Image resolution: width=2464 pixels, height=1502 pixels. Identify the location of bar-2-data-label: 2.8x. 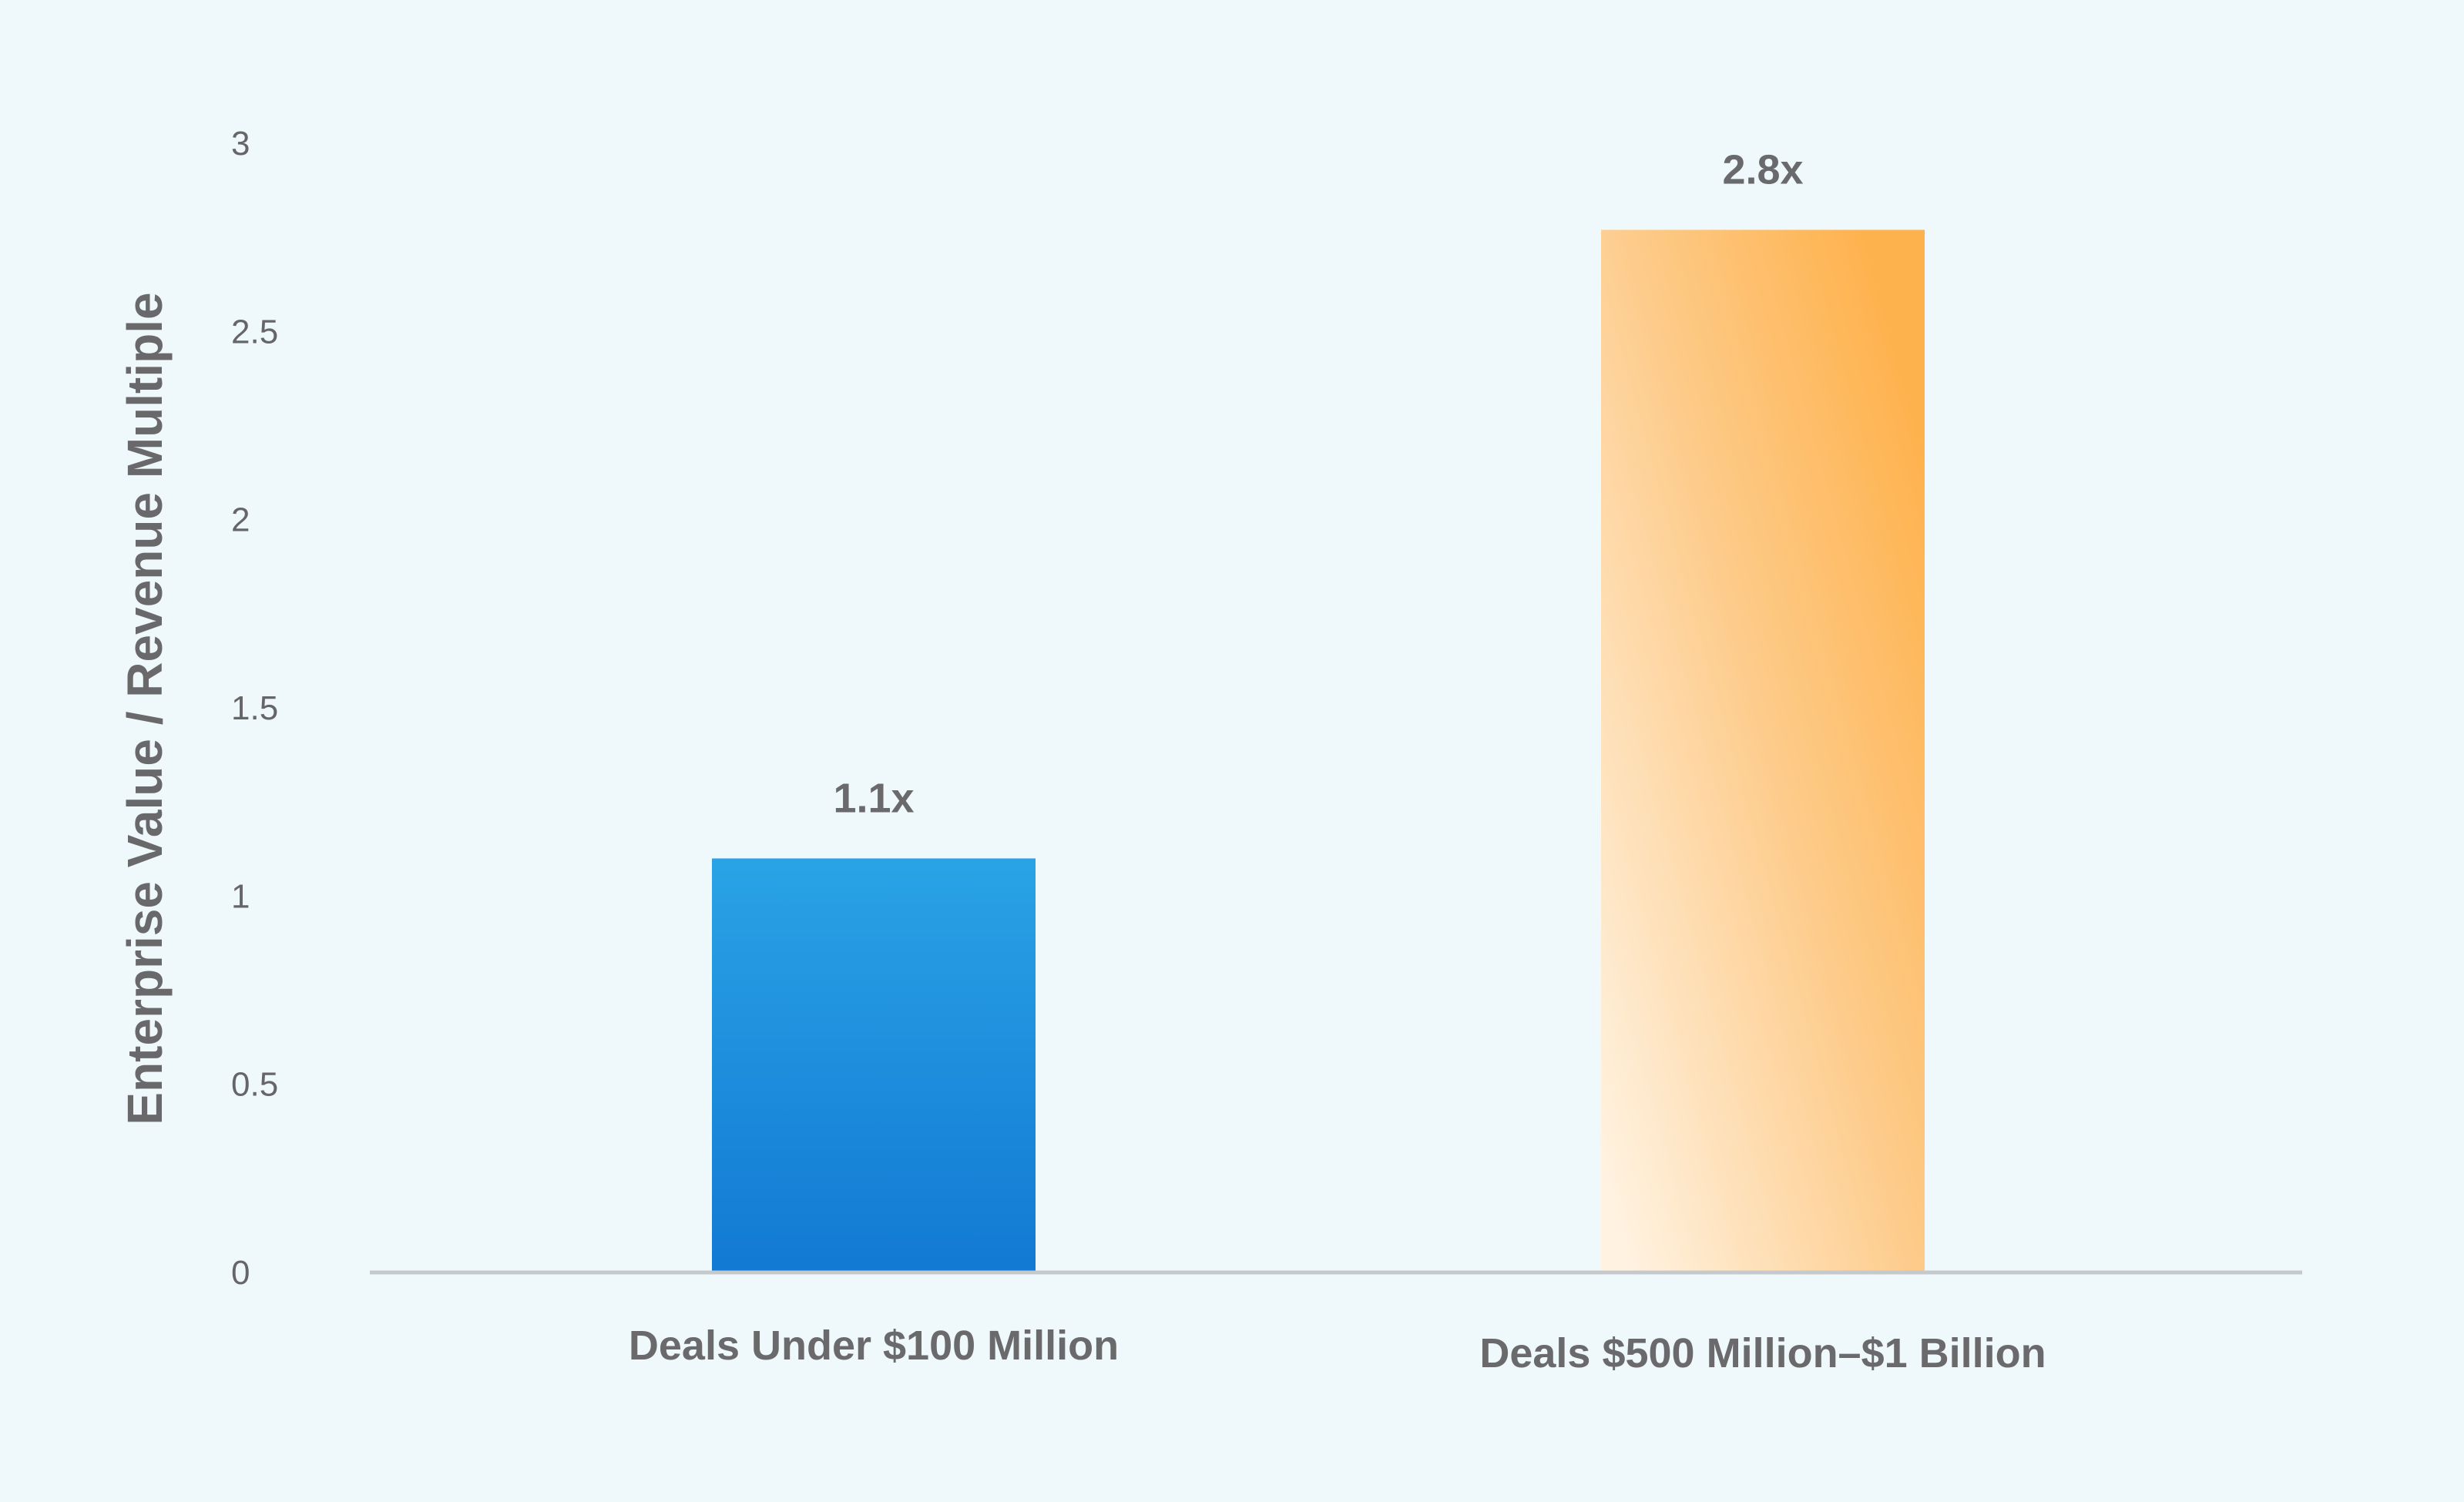
(1763, 169).